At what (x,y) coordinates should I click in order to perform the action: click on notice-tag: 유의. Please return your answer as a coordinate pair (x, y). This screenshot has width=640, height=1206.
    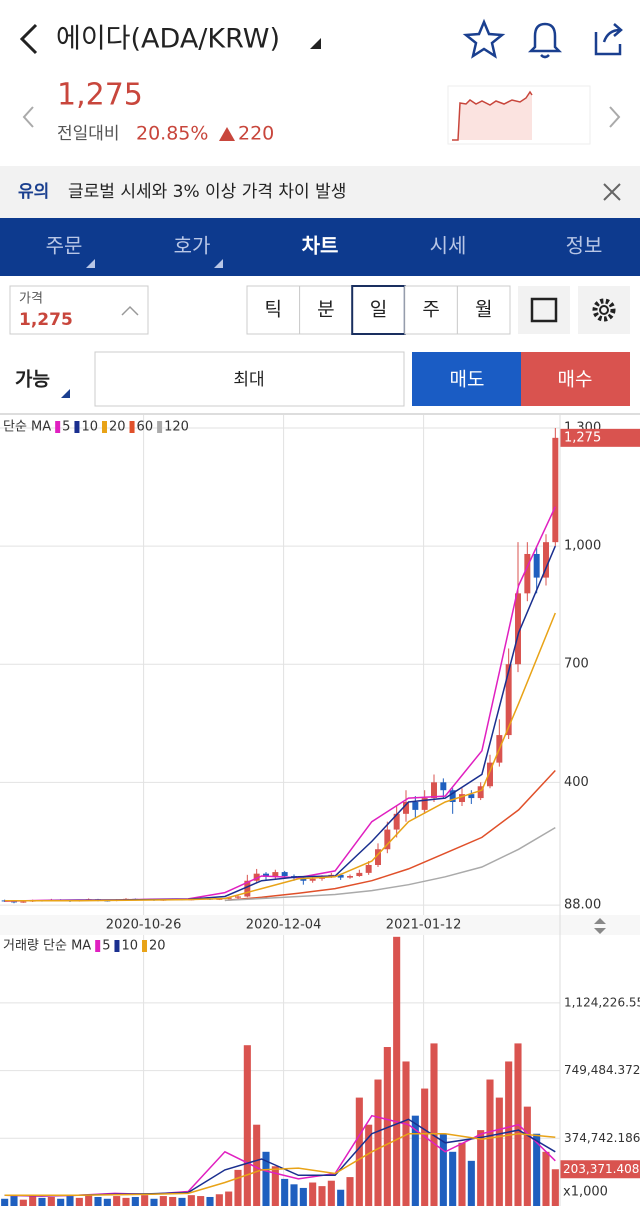
    Looking at the image, I should click on (33, 192).